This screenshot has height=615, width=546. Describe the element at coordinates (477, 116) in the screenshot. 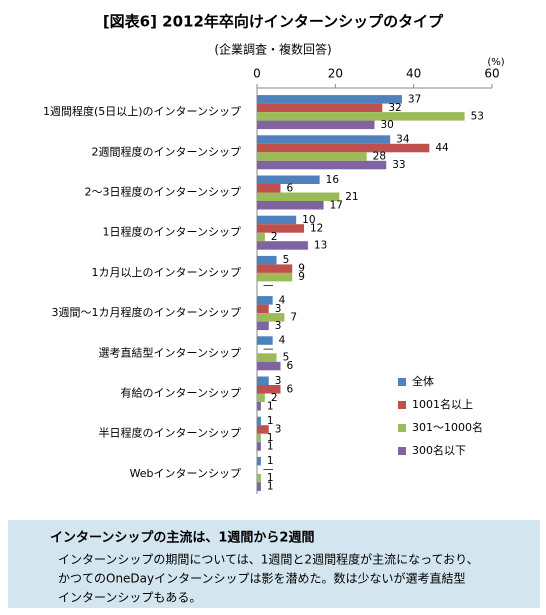

I see `value-label: 53` at that location.